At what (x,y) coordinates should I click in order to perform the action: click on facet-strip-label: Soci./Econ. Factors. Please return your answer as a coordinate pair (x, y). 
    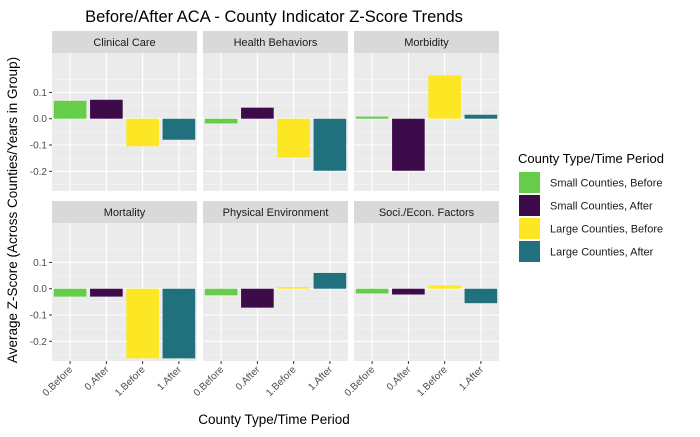
    Looking at the image, I should click on (427, 213).